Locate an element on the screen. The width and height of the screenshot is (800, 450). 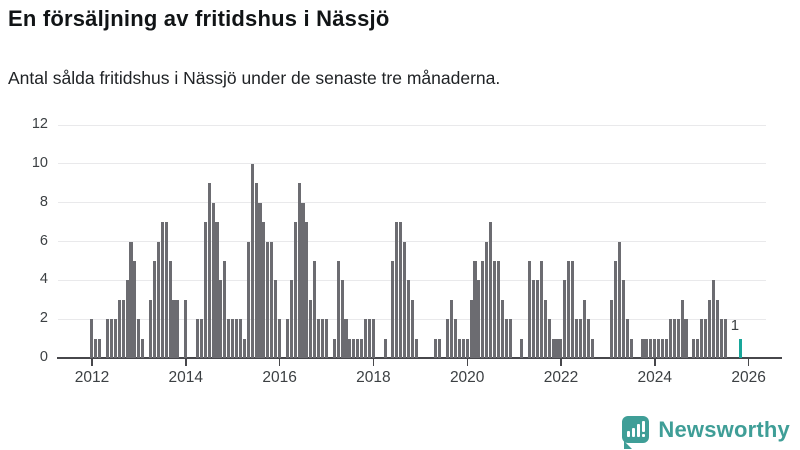
newsworthy-logo-text: Newsworthy is located at coordinates (724, 429).